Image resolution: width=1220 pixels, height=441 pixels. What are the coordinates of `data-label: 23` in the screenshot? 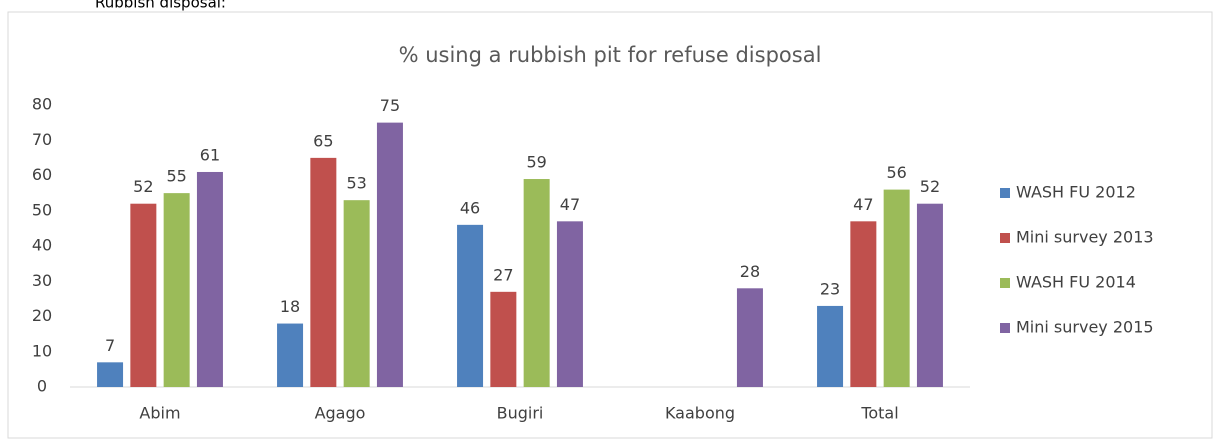 It's located at (830, 288).